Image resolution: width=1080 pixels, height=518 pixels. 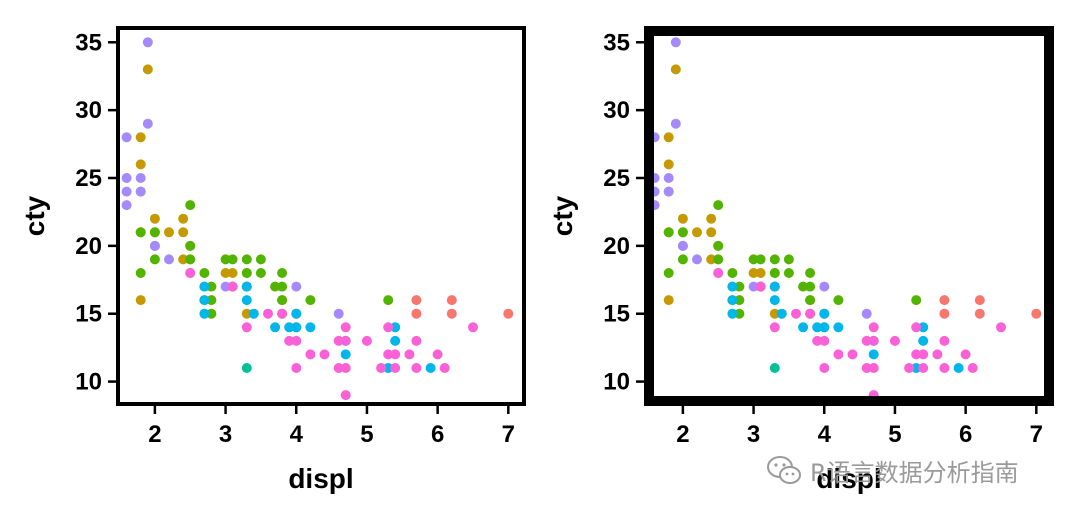 I want to click on x-axis-title: displ, so click(x=320, y=478).